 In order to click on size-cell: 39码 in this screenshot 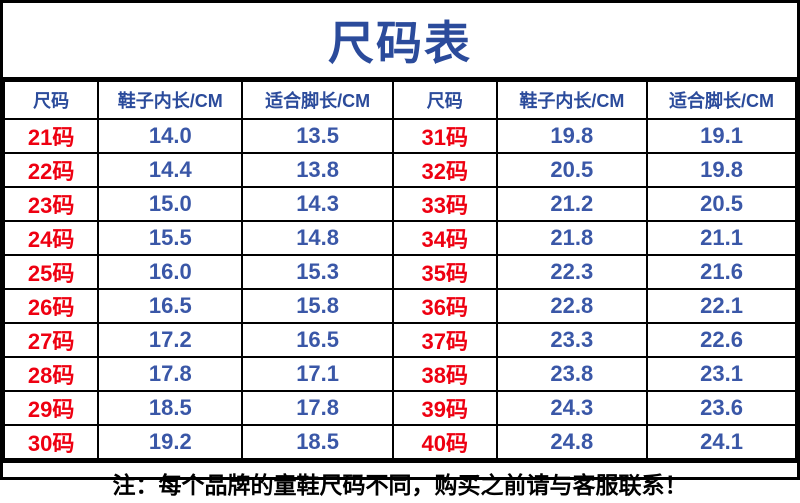, I will do `click(444, 408)`.